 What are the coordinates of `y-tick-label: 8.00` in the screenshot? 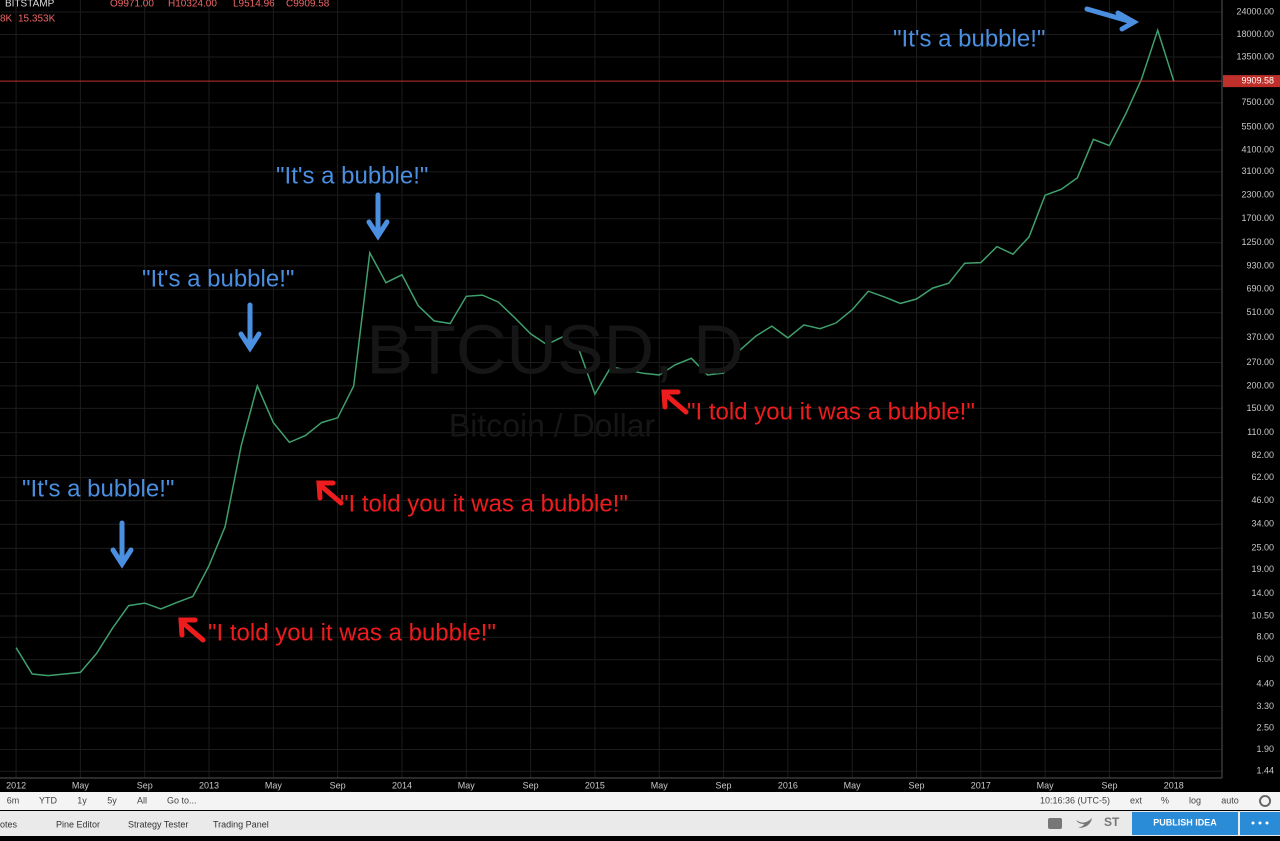 It's located at (1265, 637).